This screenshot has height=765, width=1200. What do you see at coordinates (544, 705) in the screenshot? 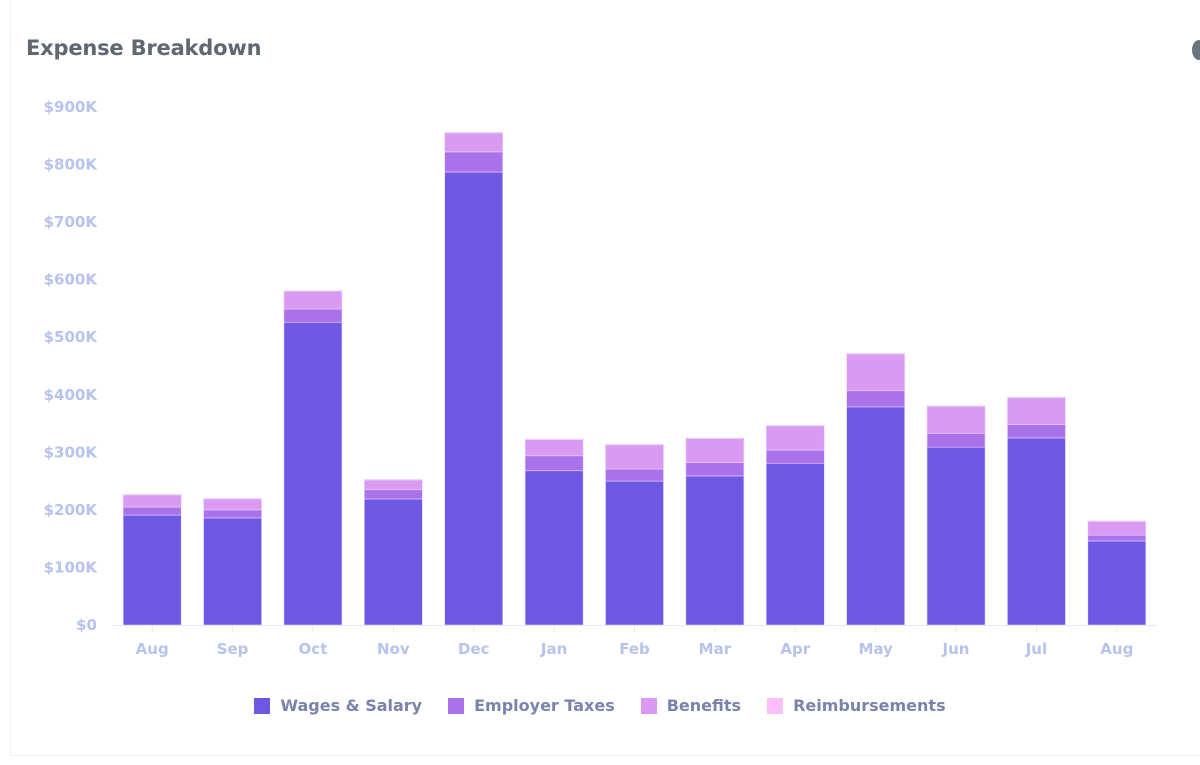
I see `legend-label: Employer Taxes` at bounding box center [544, 705].